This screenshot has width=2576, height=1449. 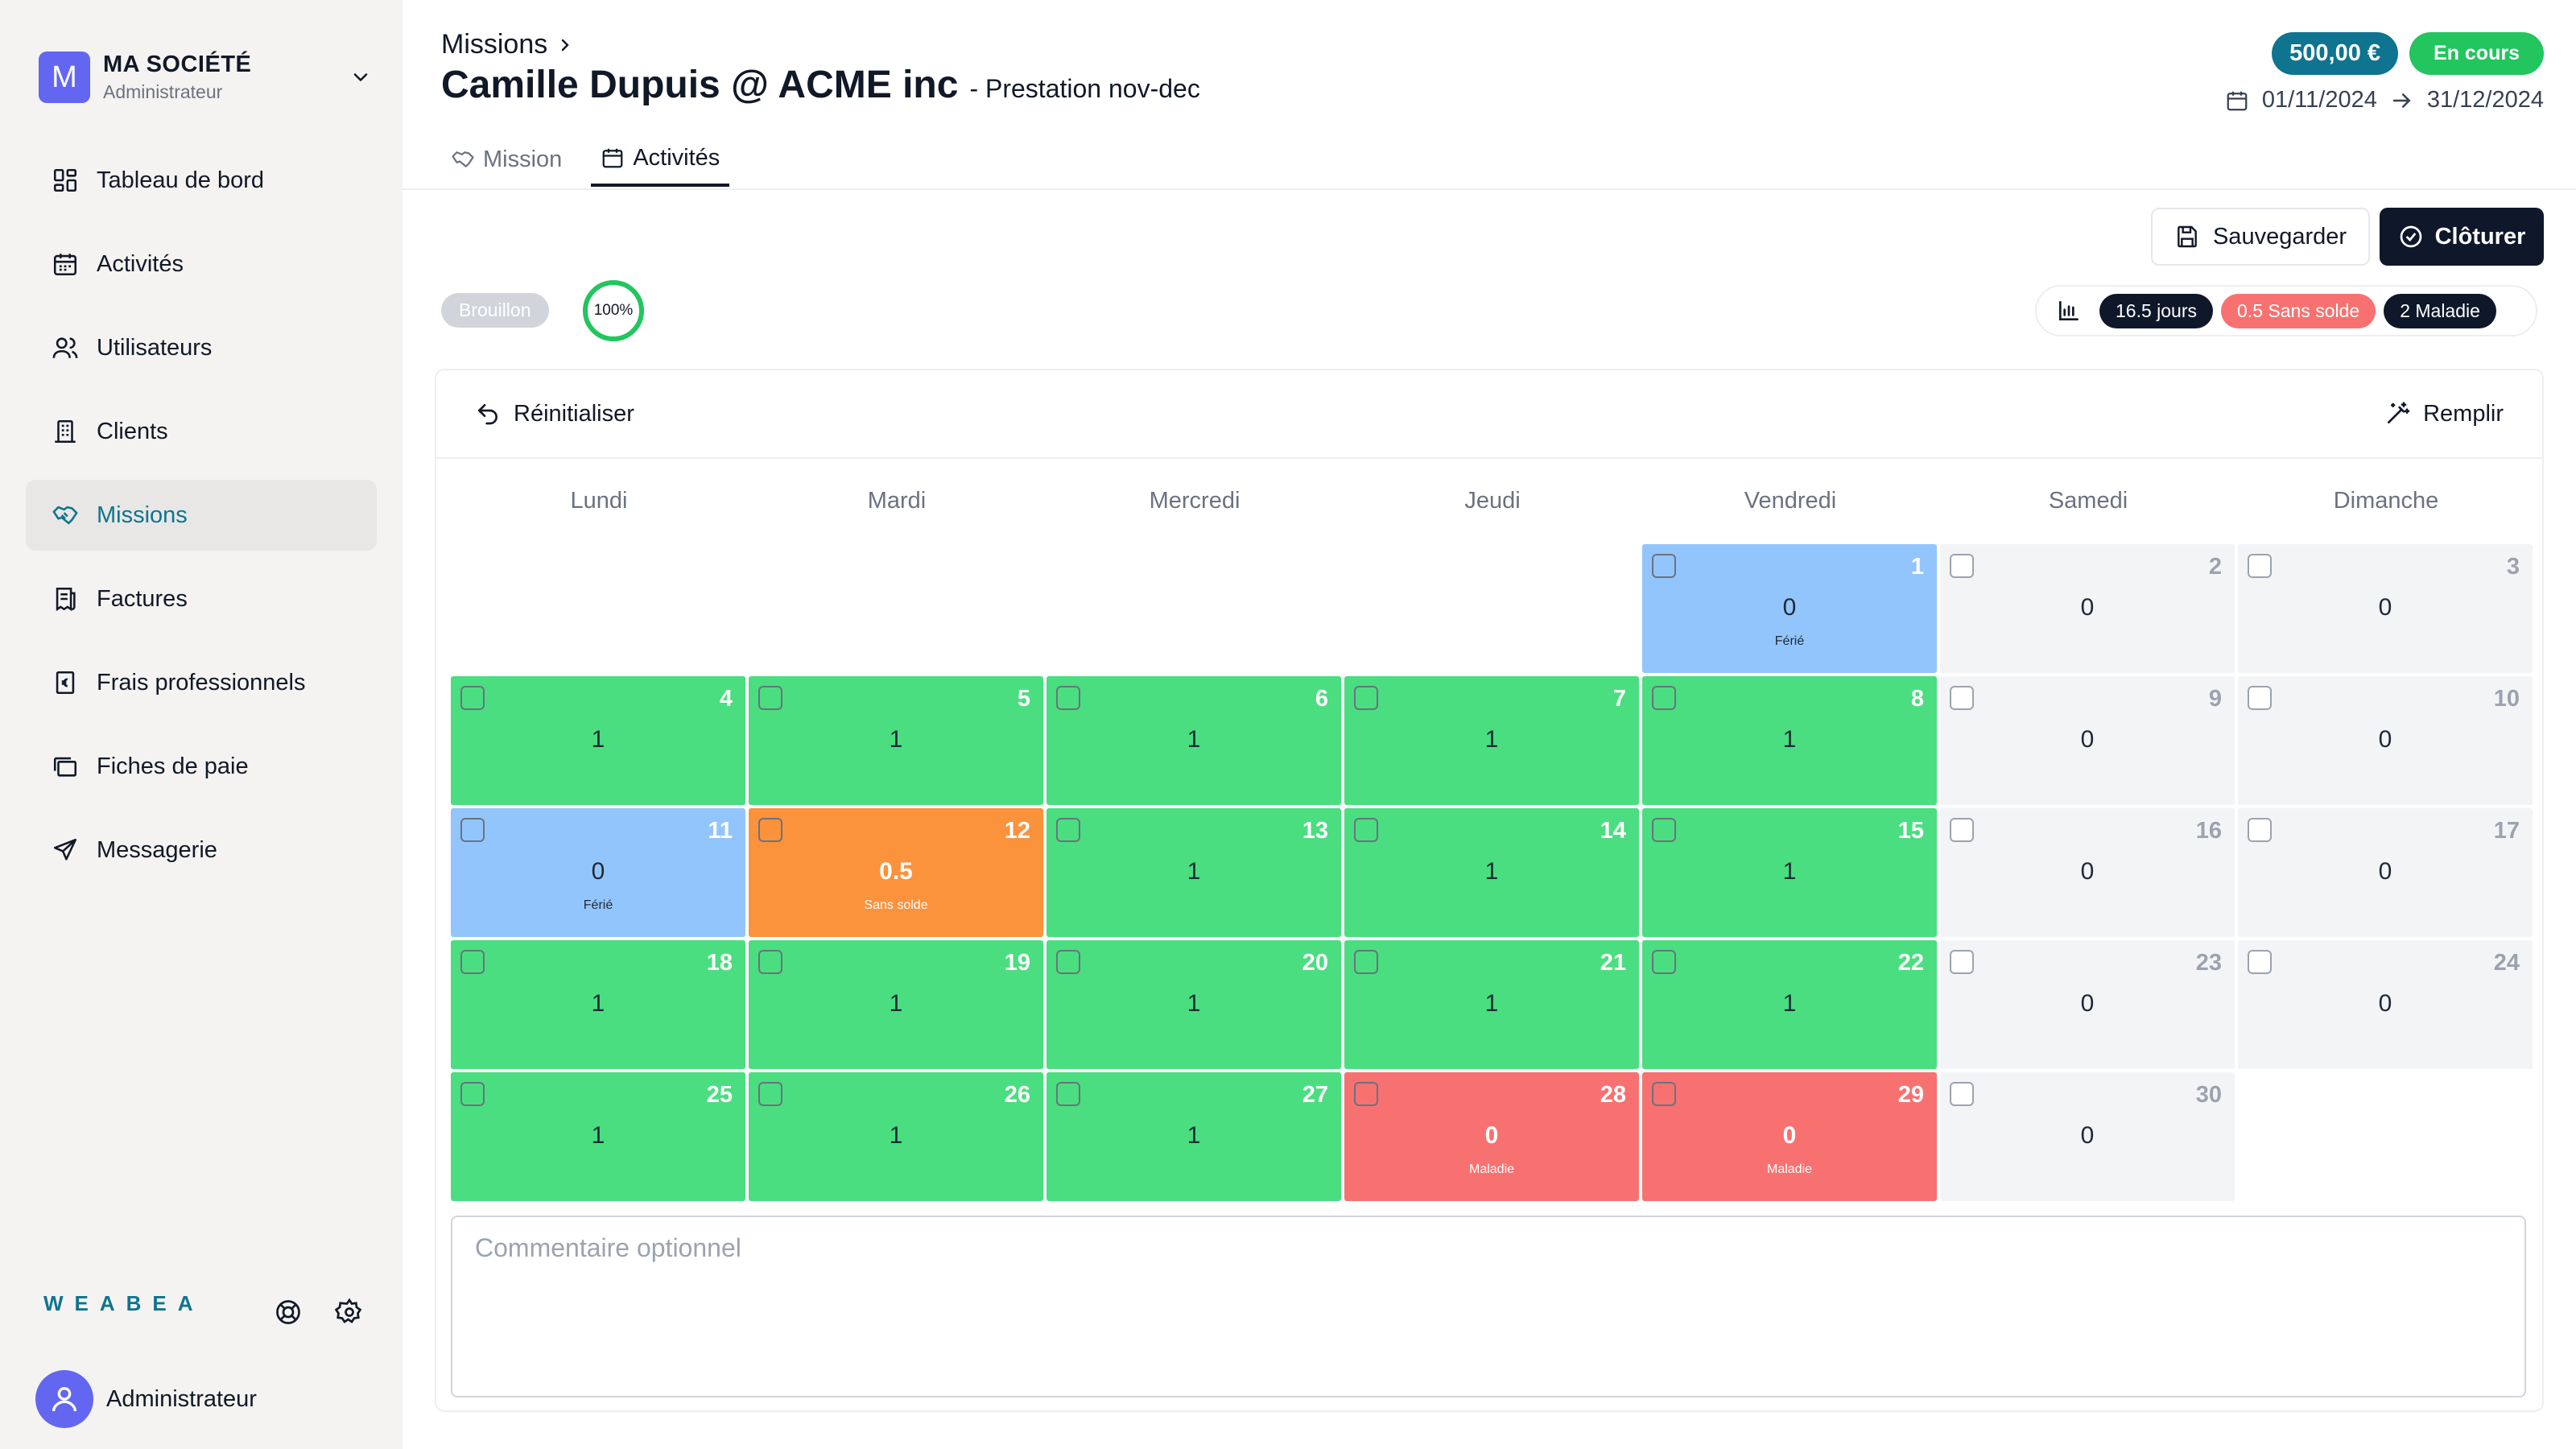 What do you see at coordinates (2506, 831) in the screenshot?
I see `day-number: 17` at bounding box center [2506, 831].